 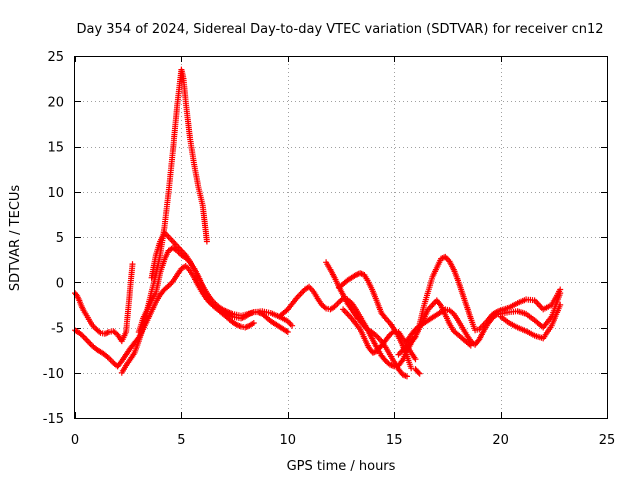 I want to click on y-tick-label: -15, so click(x=53, y=419).